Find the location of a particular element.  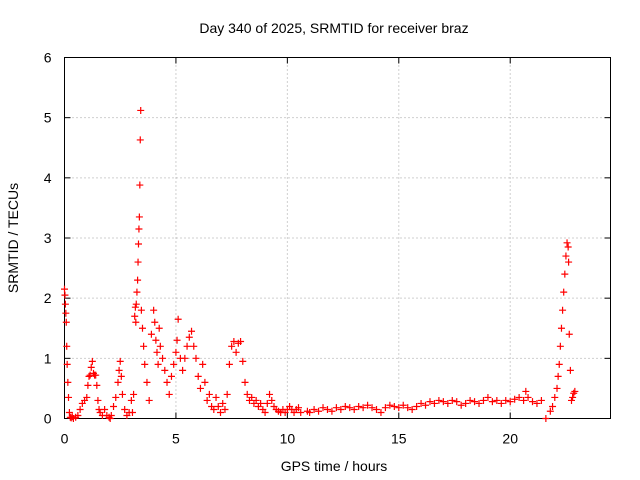

x-tick-label: 20 is located at coordinates (510, 439).